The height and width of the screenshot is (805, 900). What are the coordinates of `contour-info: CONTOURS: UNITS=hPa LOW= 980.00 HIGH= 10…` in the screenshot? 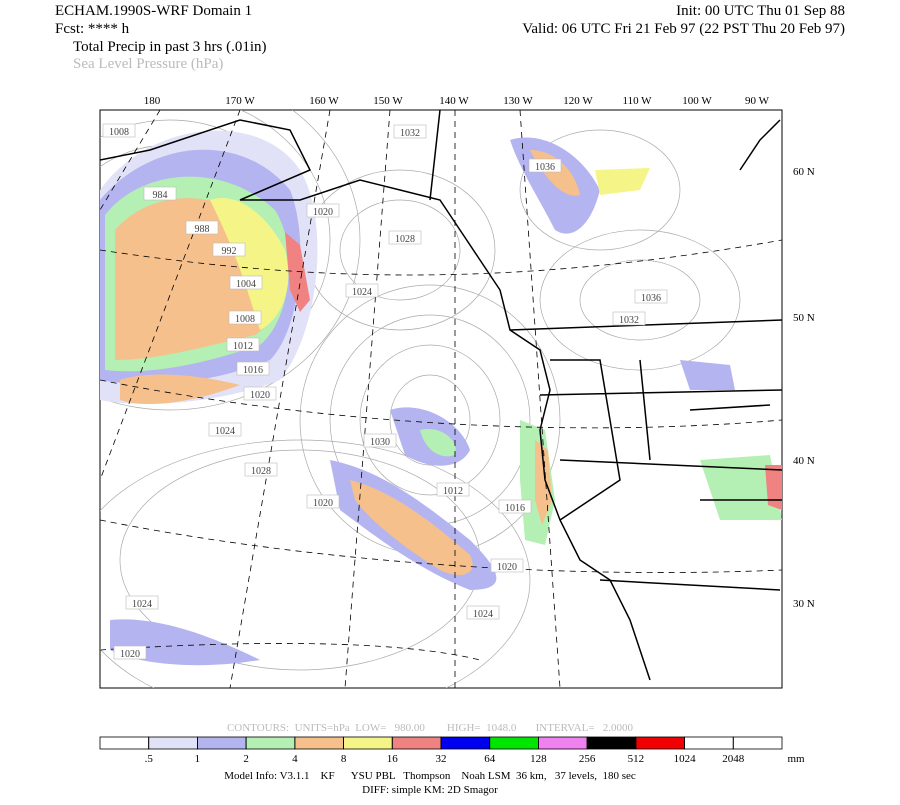 It's located at (430, 728).